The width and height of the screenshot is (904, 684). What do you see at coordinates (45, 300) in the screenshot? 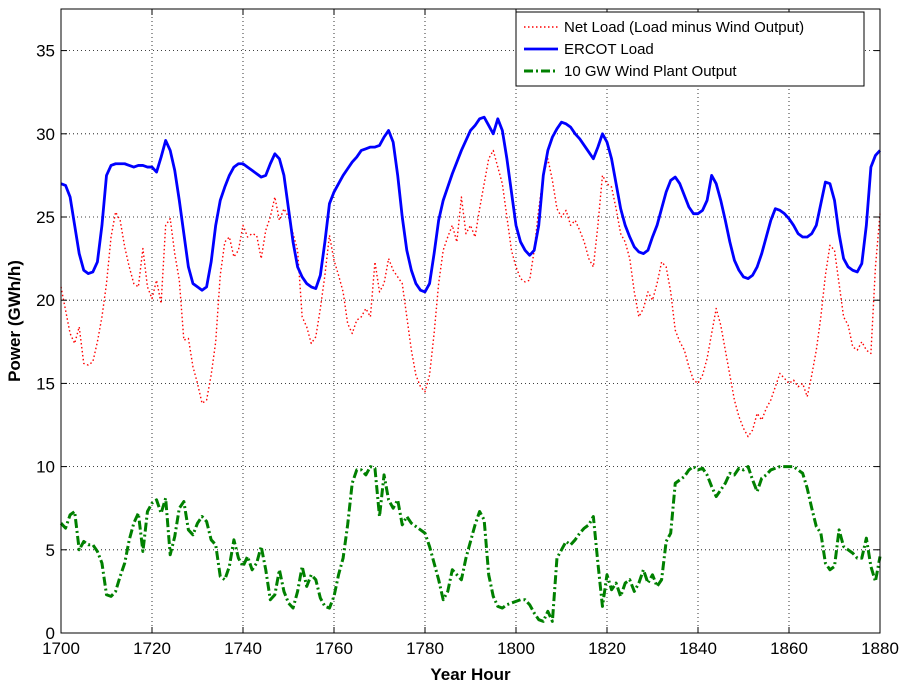
I see `y-tick-label: 20` at bounding box center [45, 300].